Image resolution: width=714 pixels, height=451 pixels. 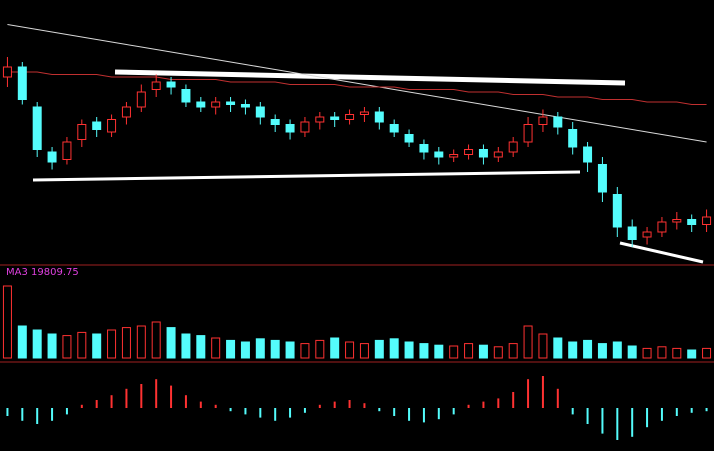 I want to click on volume-label: MA3 19809.75, so click(x=42, y=272).